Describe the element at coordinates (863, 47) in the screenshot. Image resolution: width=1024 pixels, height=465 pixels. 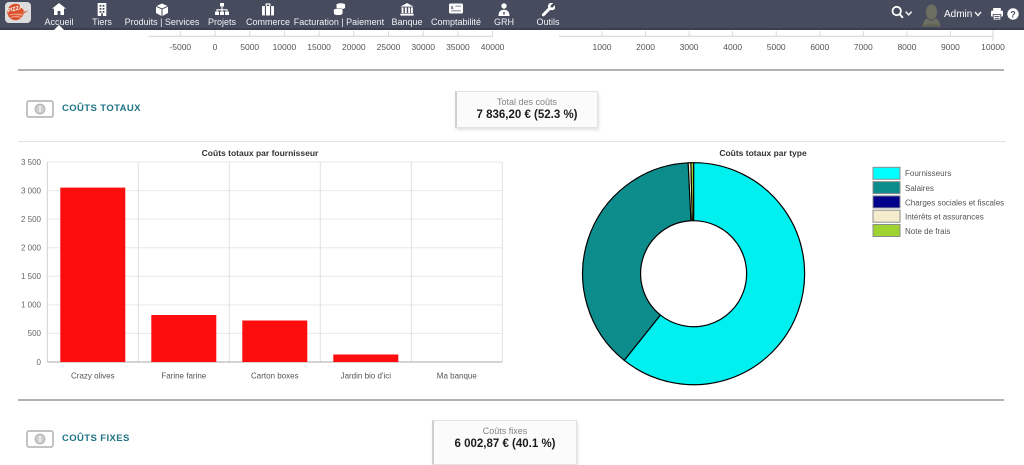
I see `svg-text: 7000` at that location.